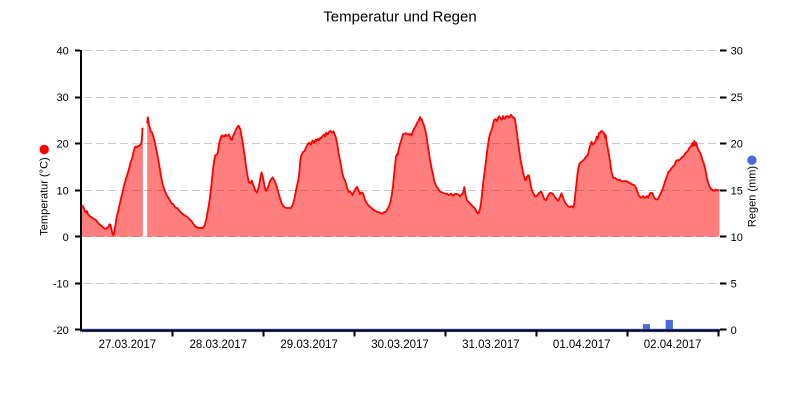 This screenshot has height=405, width=800. I want to click on svg-text: Temperatur und Regen, so click(399, 17).